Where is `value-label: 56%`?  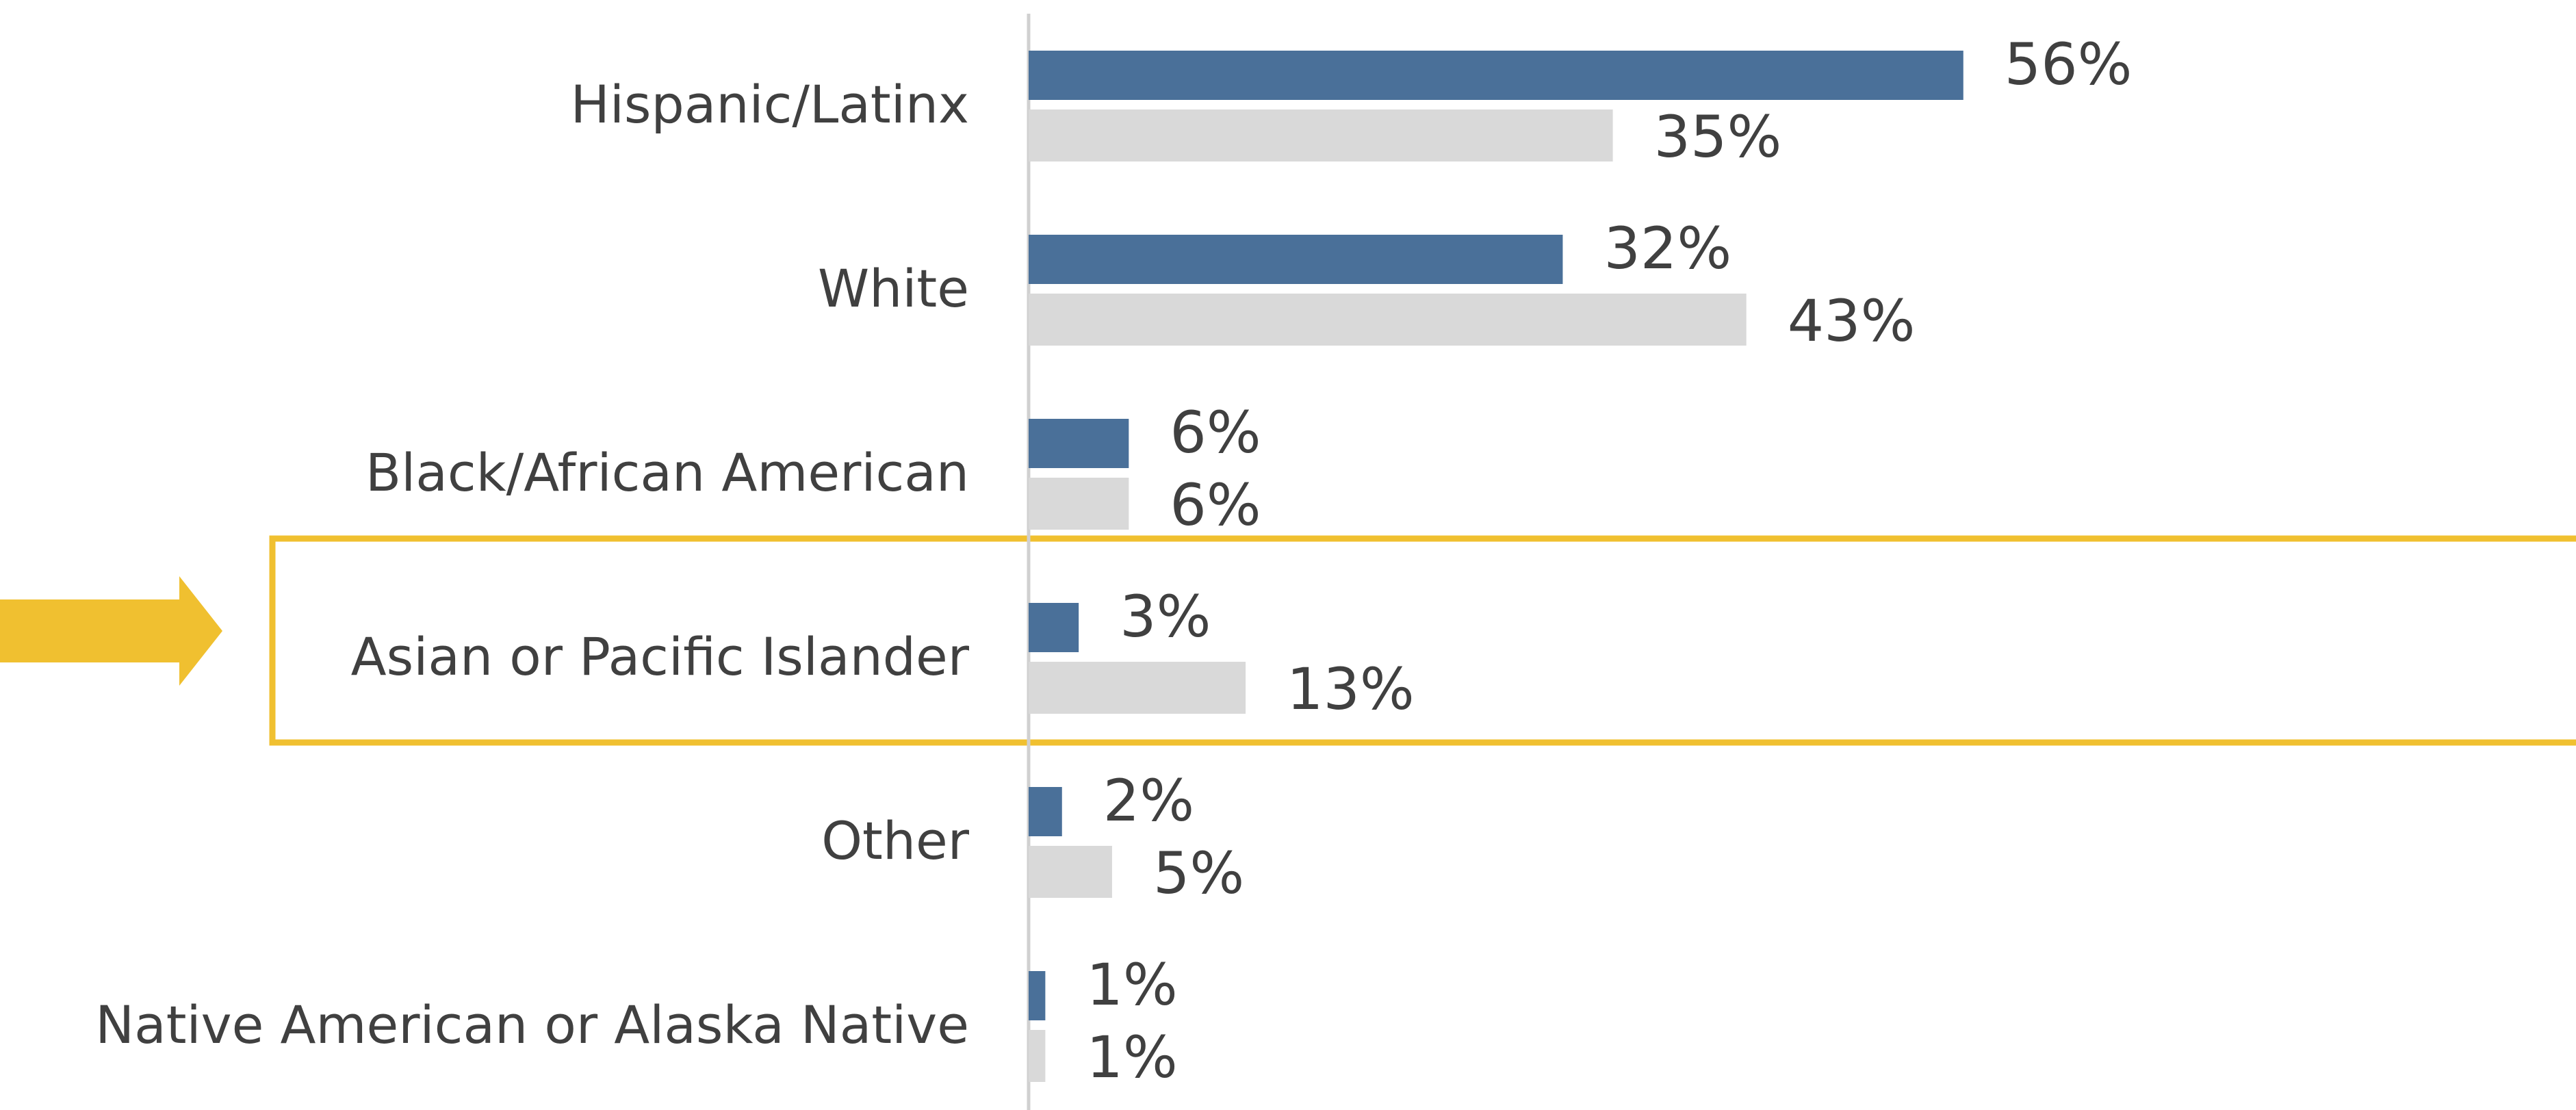 value-label: 56% is located at coordinates (2069, 64).